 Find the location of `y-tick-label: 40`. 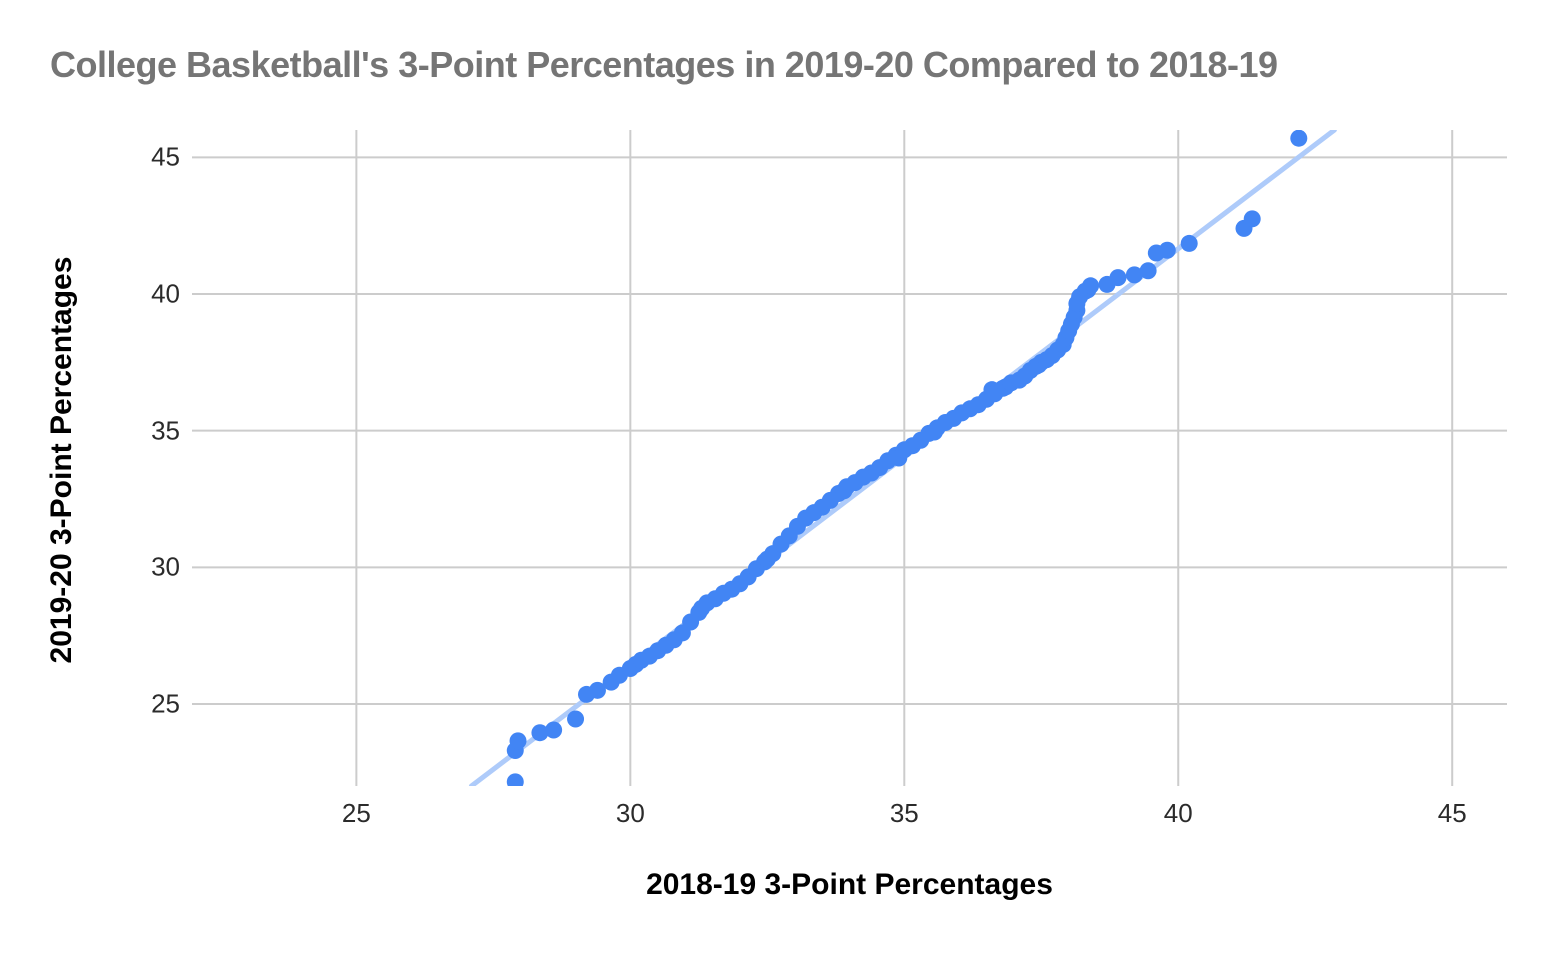

y-tick-label: 40 is located at coordinates (165, 293).